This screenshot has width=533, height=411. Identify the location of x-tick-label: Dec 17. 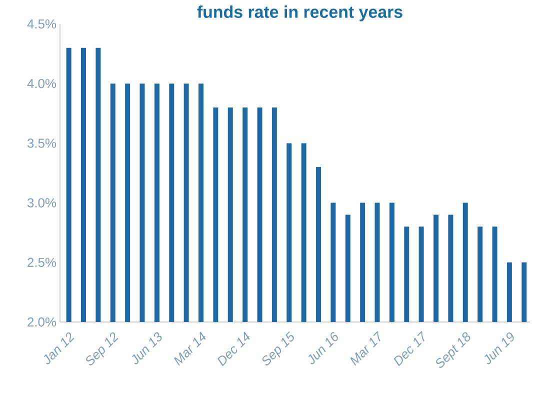
(409, 348).